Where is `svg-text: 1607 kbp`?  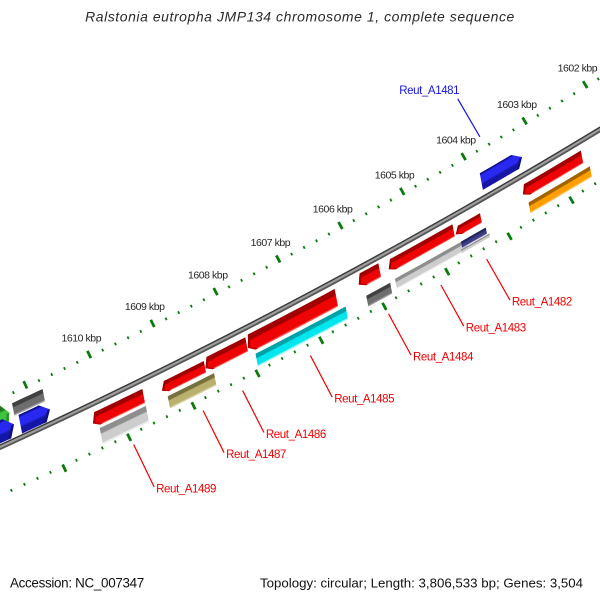
svg-text: 1607 kbp is located at coordinates (271, 243).